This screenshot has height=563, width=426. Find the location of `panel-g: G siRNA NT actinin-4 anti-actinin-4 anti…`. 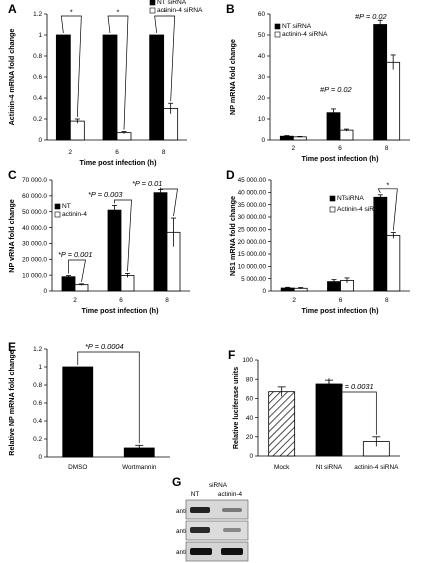

panel-g: G siRNA NT actinin-4 anti-actinin-4 anti… is located at coordinates (210, 518).